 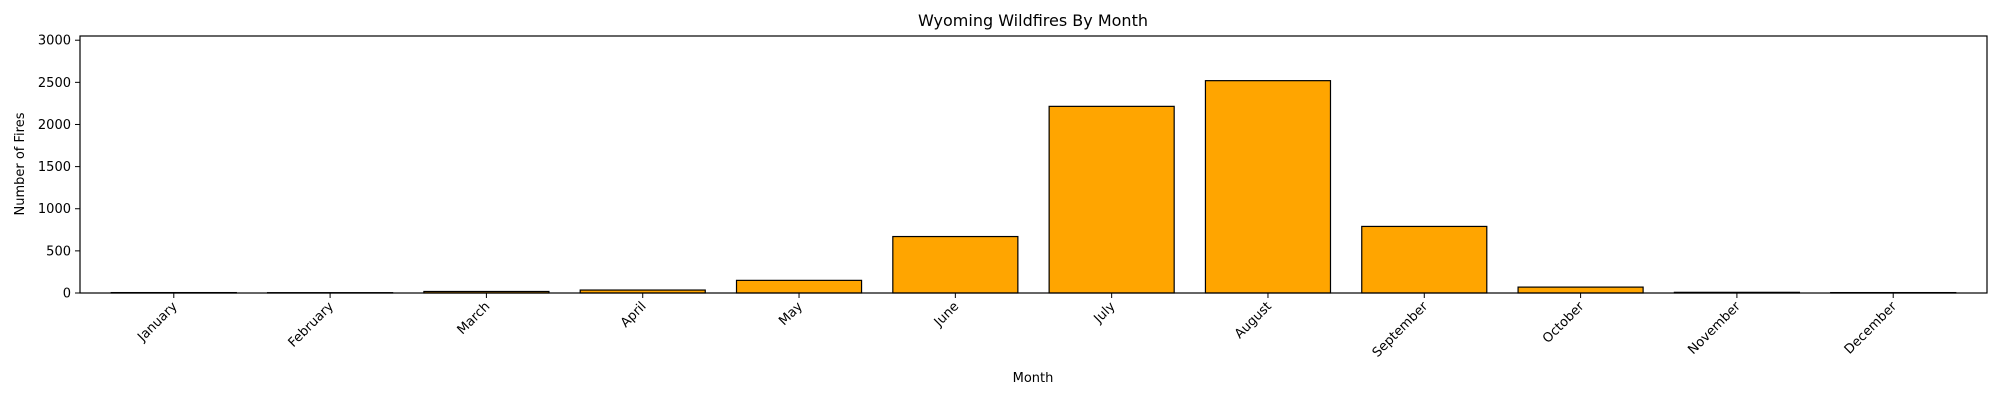 I want to click on bar-september, so click(x=1424, y=259).